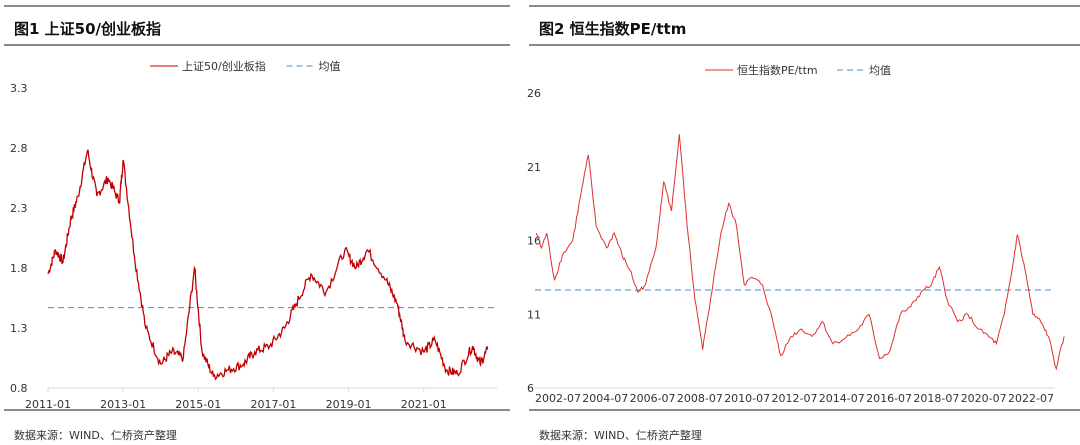  What do you see at coordinates (936, 398) in the screenshot?
I see `x-tick-label: 2018-07` at bounding box center [936, 398].